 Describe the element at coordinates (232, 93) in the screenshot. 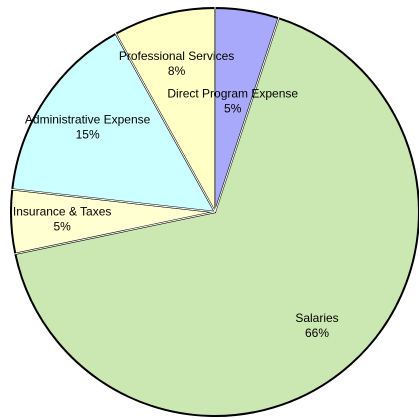

I see `slice-label: Direct Program Expense` at that location.